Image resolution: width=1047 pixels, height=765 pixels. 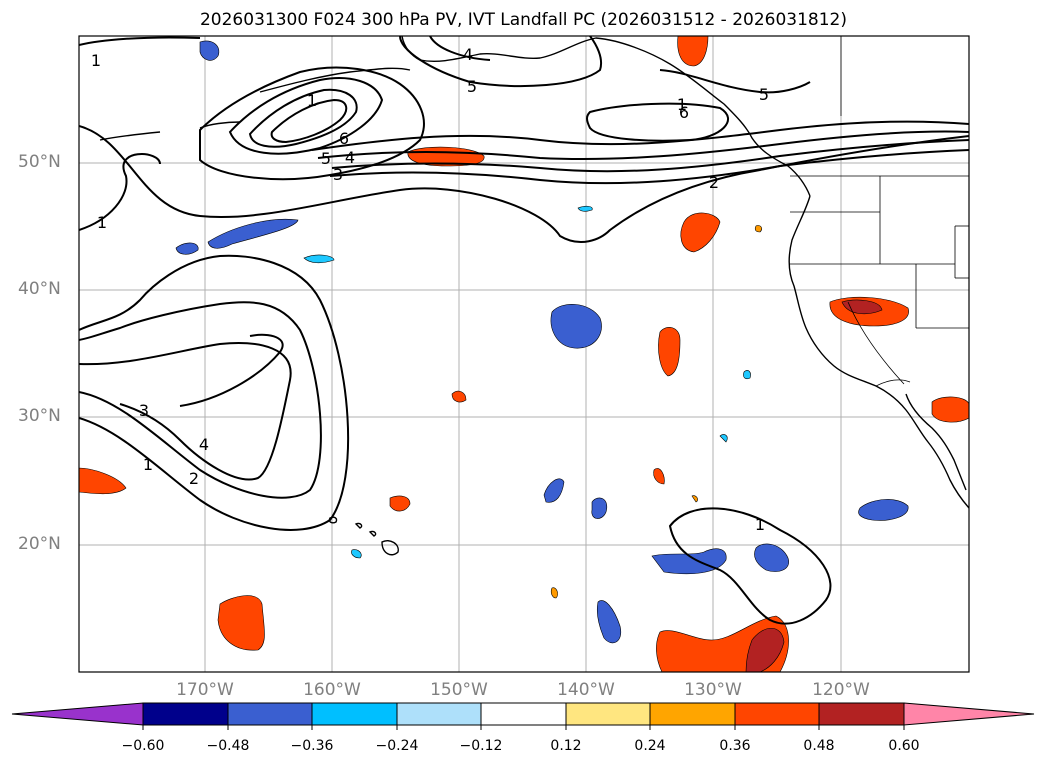 I want to click on colorbar-tick-label: −0.36, so click(x=312, y=746).